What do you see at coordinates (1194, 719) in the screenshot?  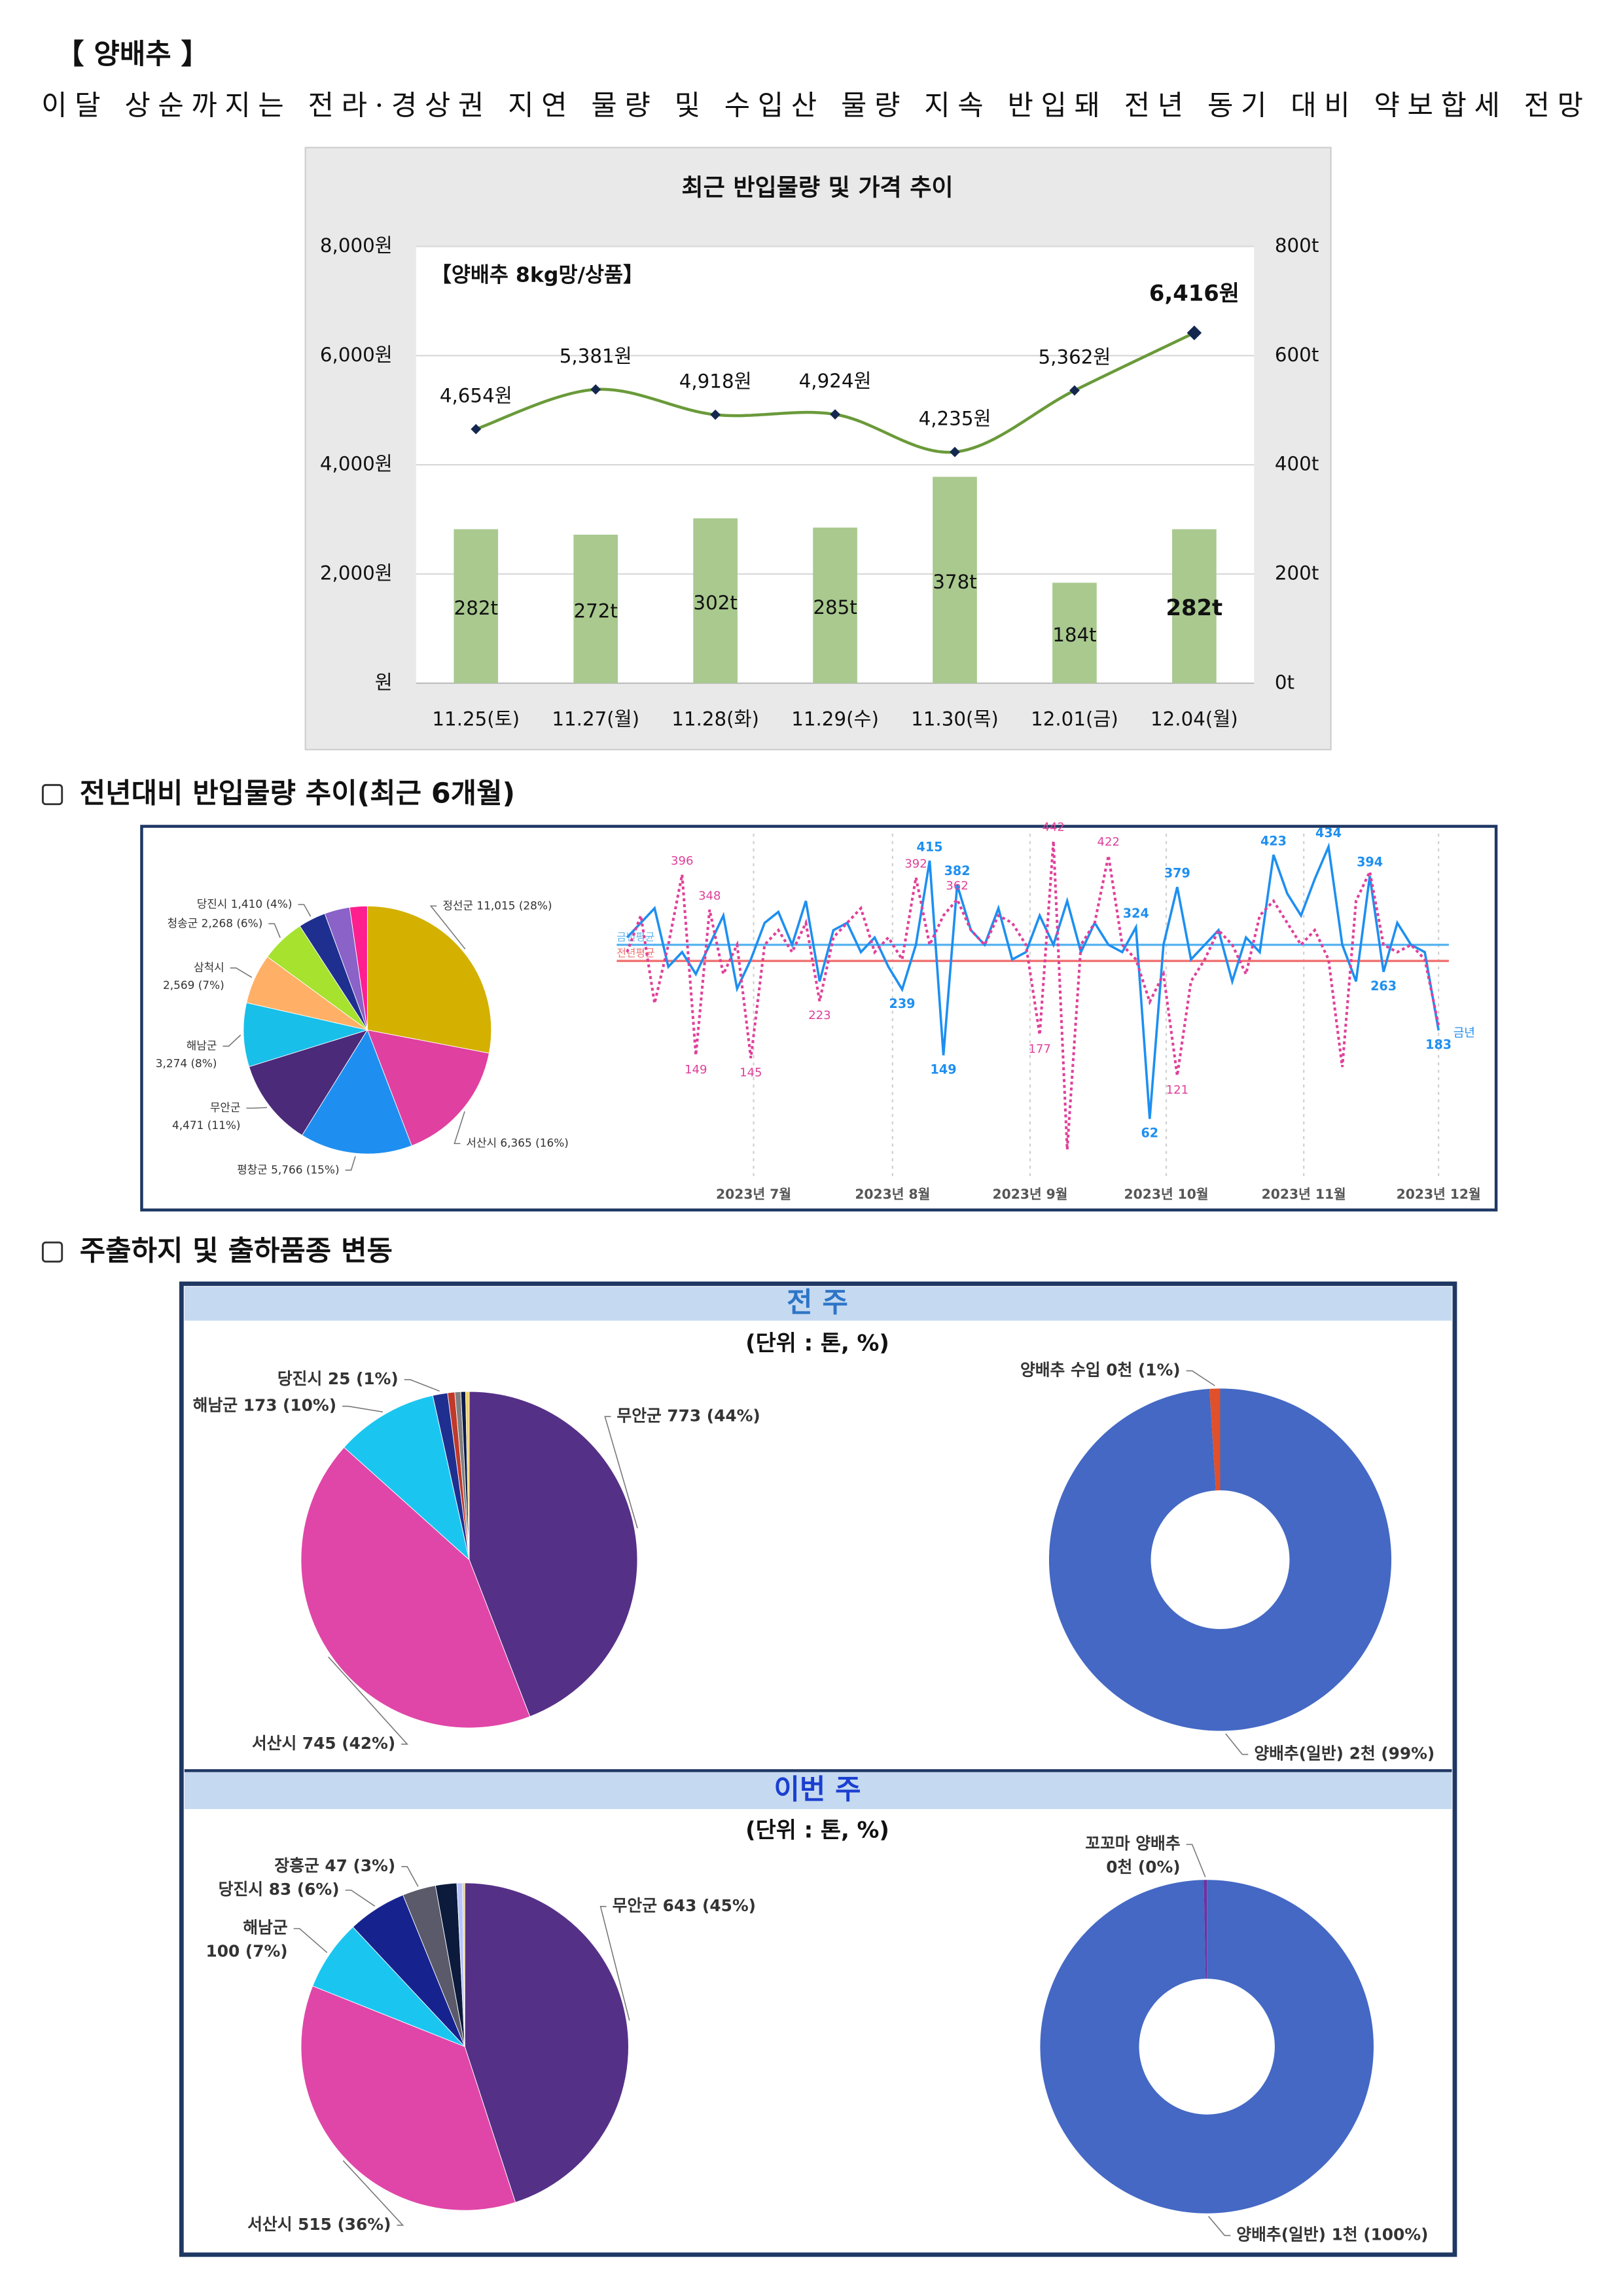 I see `x-tick-label: 12.04(월)` at bounding box center [1194, 719].